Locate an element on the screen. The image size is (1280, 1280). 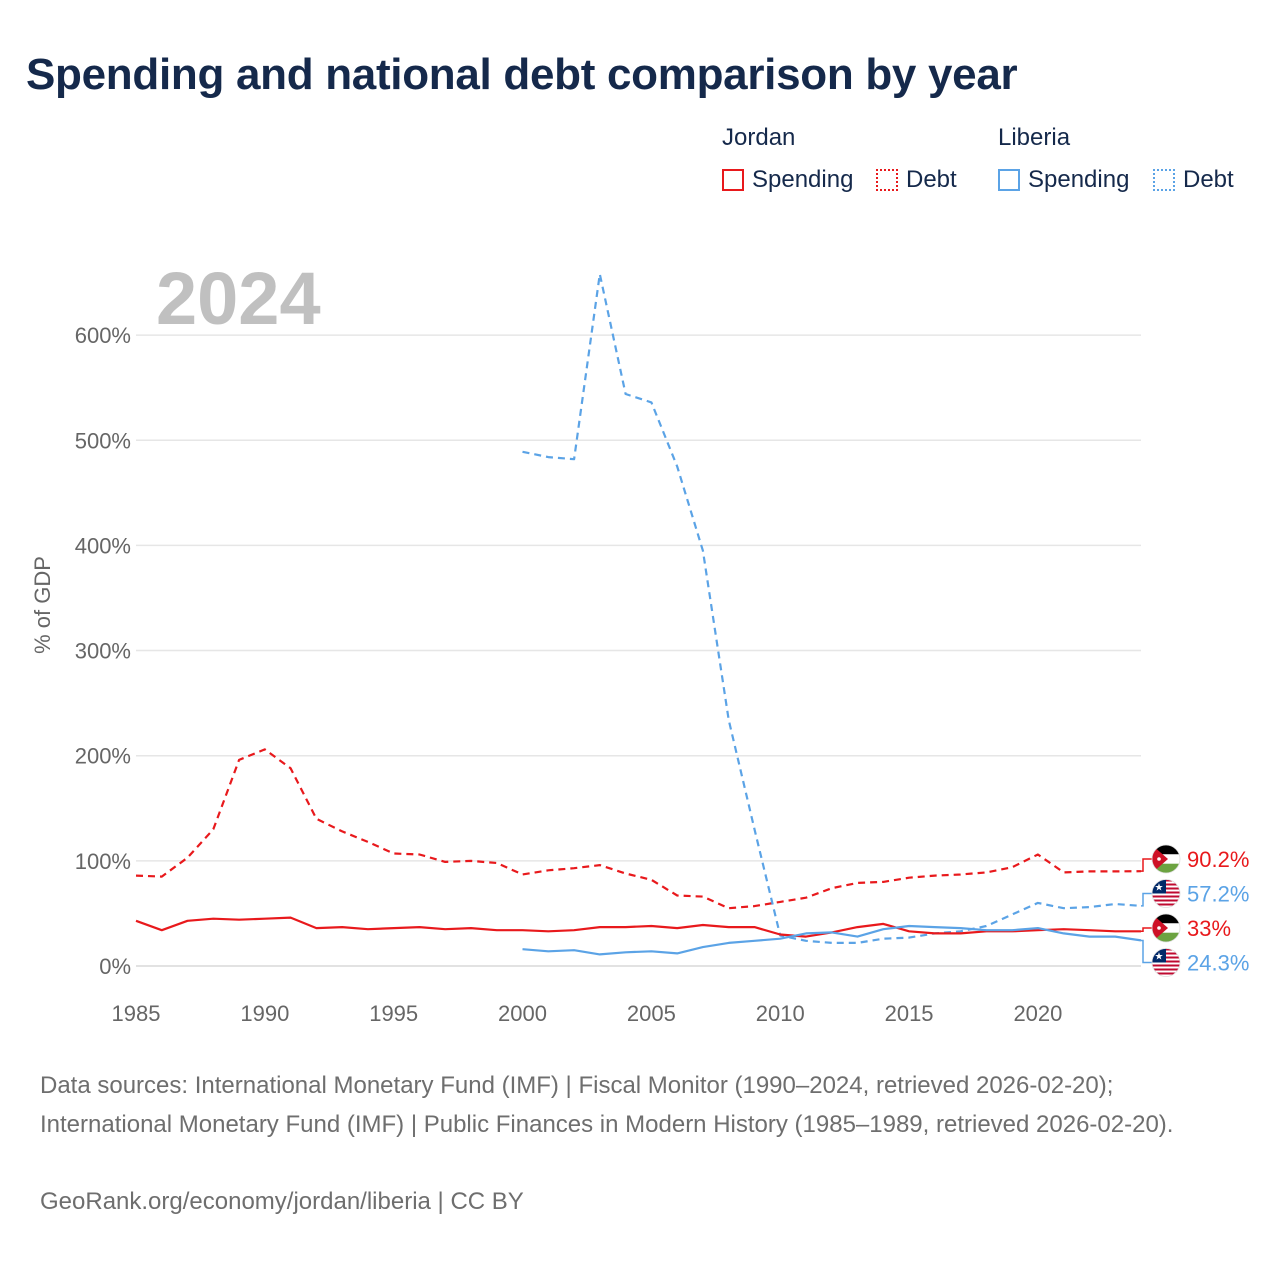
legend-item-jordan-debt: Debt is located at coordinates (916, 180).